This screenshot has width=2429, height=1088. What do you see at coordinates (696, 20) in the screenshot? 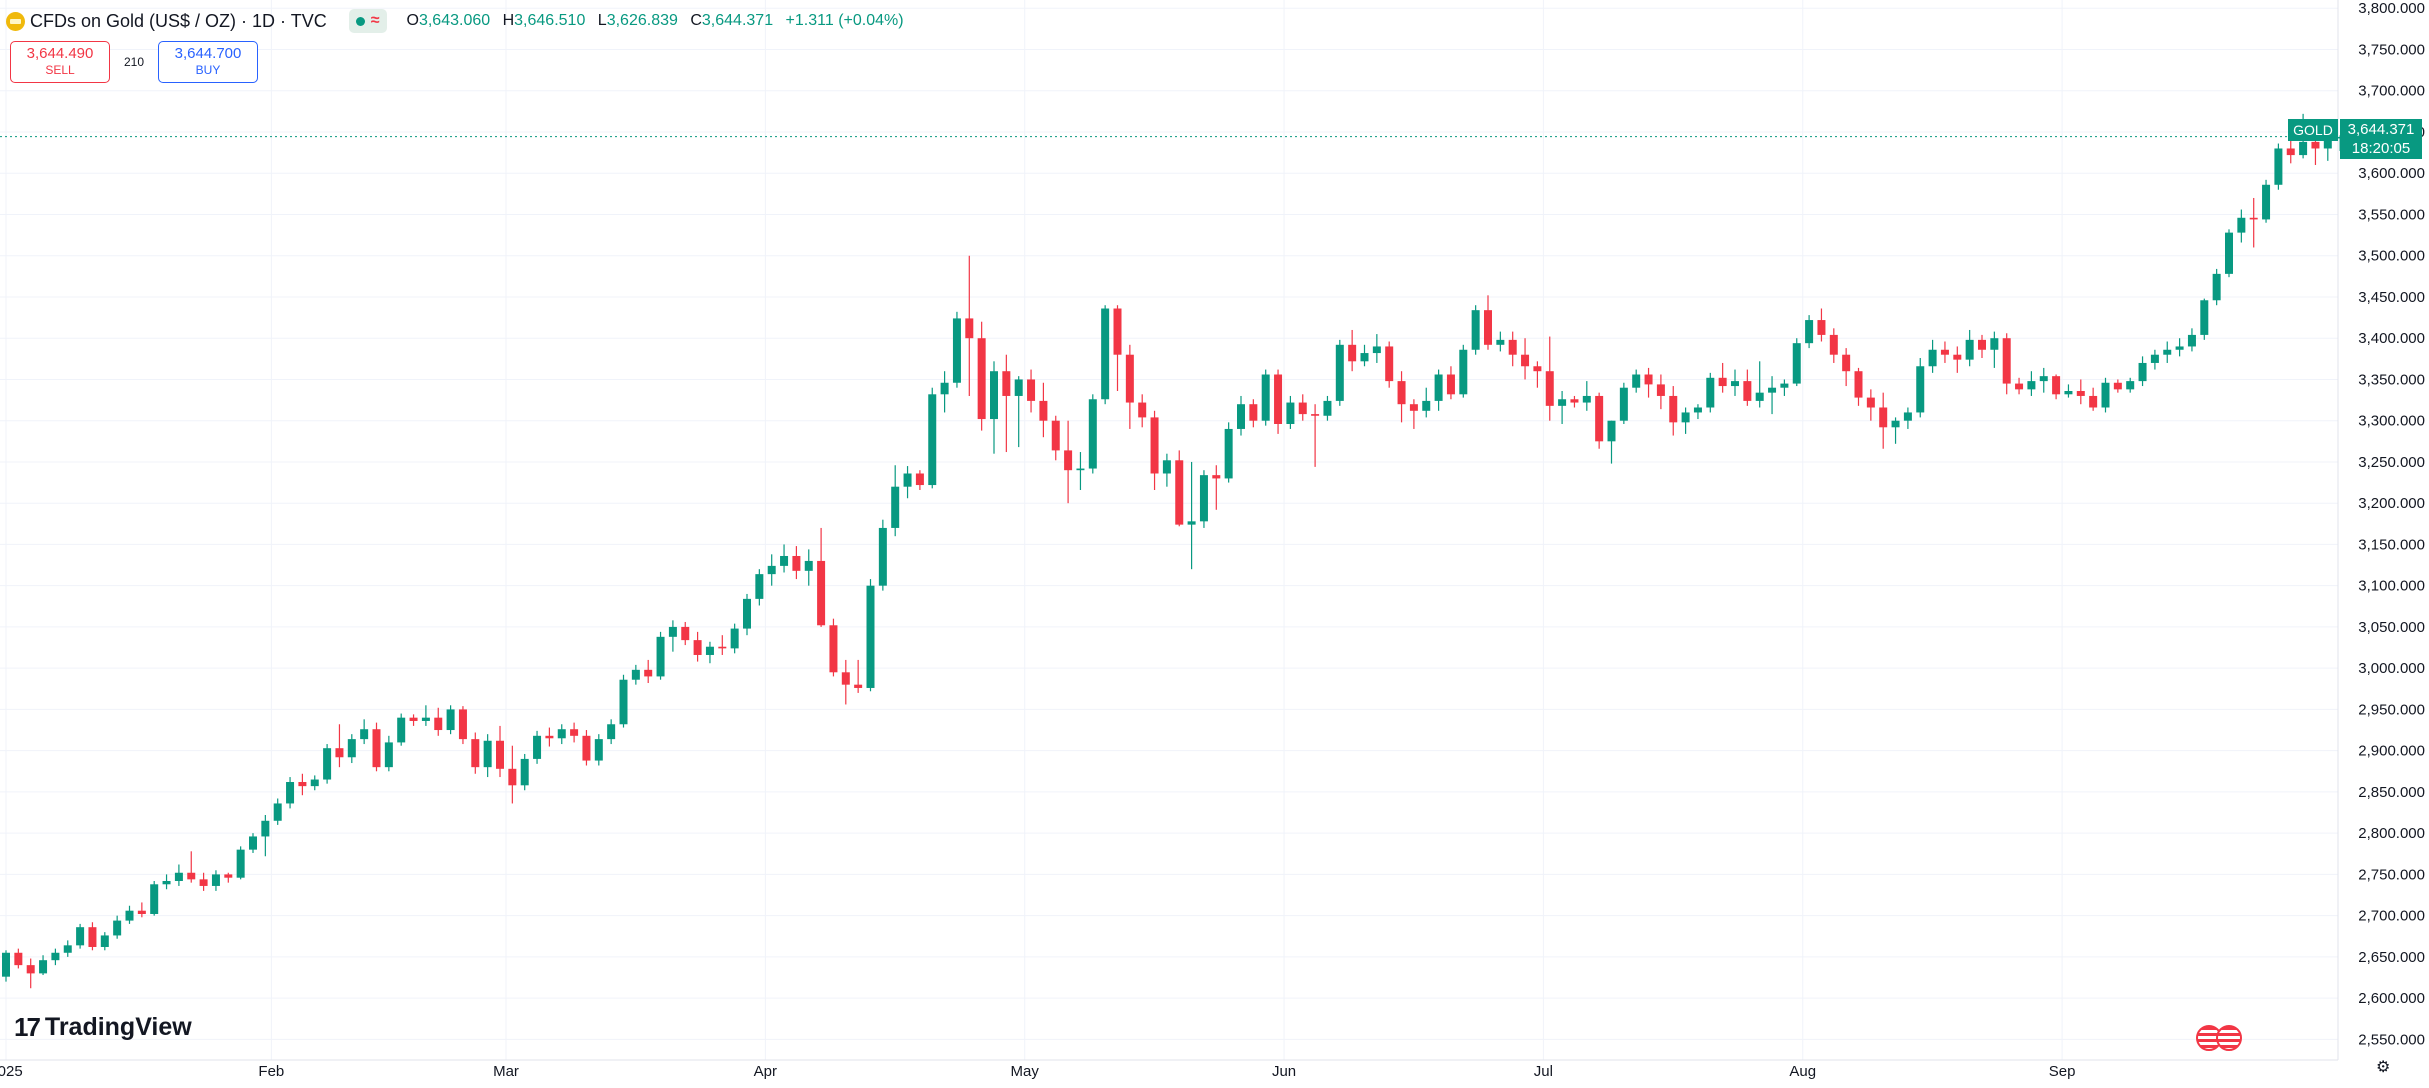
I see `close-label: C` at bounding box center [696, 20].